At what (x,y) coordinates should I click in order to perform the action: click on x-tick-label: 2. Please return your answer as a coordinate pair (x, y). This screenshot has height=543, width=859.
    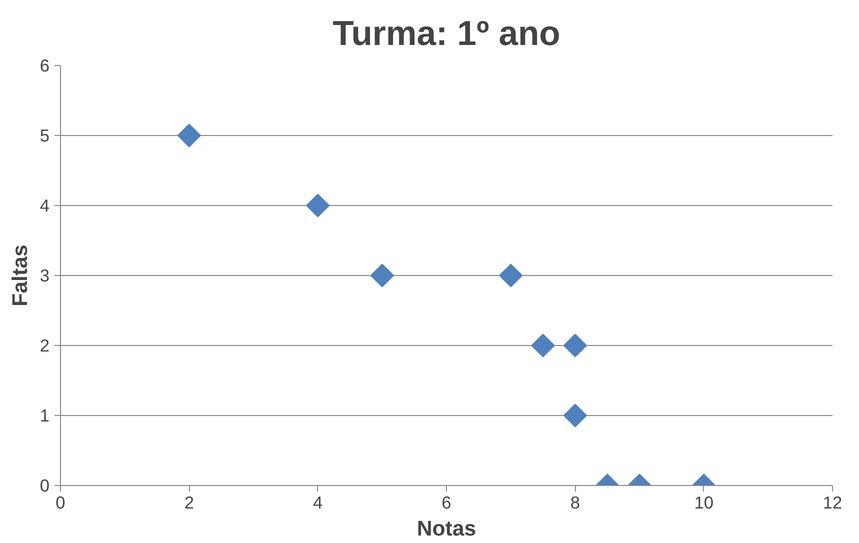
    Looking at the image, I should click on (189, 502).